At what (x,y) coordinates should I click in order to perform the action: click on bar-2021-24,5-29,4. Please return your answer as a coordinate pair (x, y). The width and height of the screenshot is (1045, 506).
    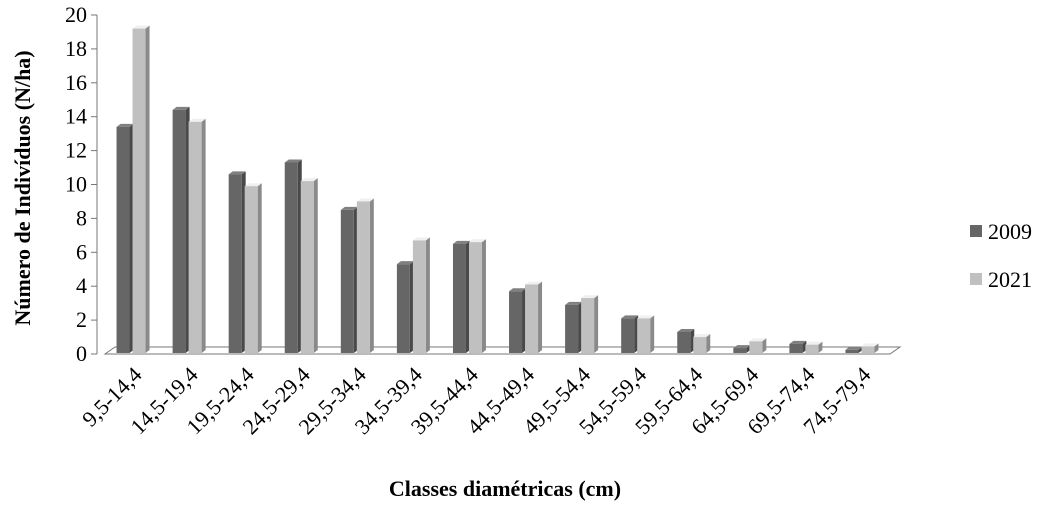
    Looking at the image, I should click on (309, 265).